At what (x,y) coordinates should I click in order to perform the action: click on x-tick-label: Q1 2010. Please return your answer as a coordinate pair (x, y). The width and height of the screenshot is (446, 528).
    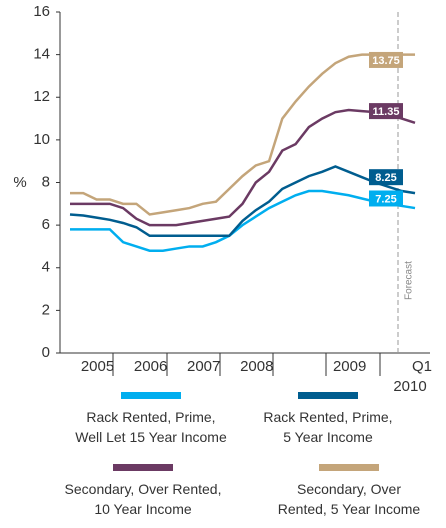
    Looking at the image, I should click on (412, 375).